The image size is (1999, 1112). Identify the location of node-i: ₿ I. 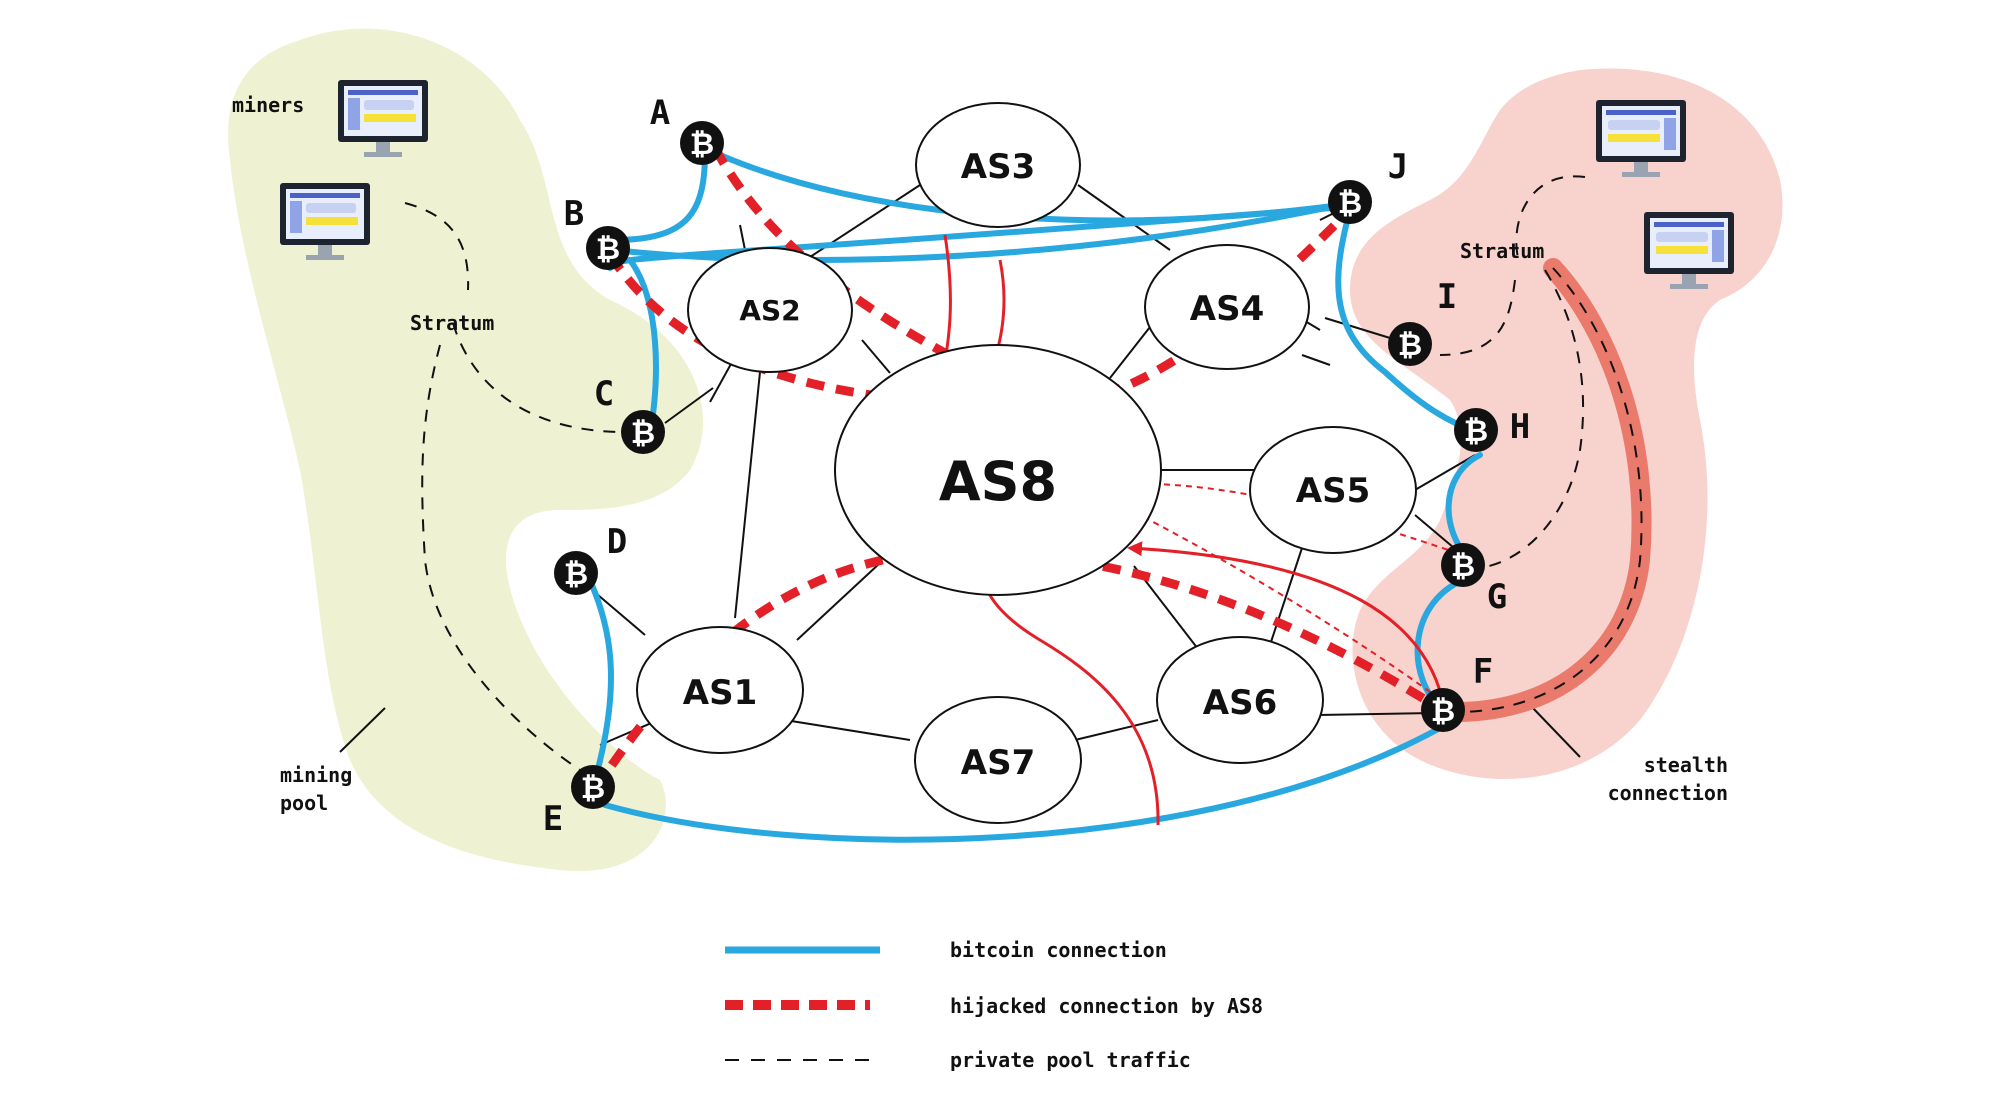
(1422, 321).